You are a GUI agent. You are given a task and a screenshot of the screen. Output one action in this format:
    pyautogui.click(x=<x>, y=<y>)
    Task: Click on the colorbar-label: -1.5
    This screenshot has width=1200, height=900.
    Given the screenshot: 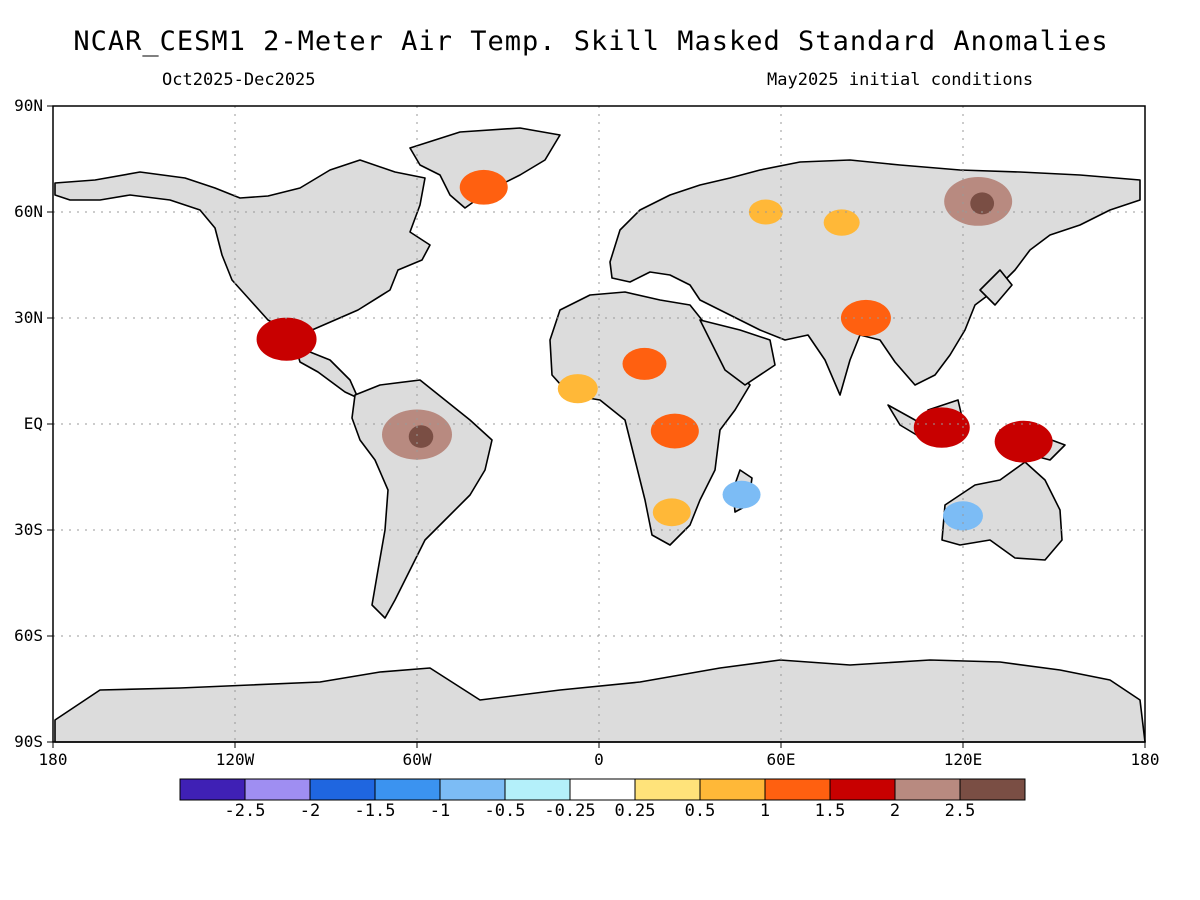 What is the action you would take?
    pyautogui.click(x=375, y=811)
    